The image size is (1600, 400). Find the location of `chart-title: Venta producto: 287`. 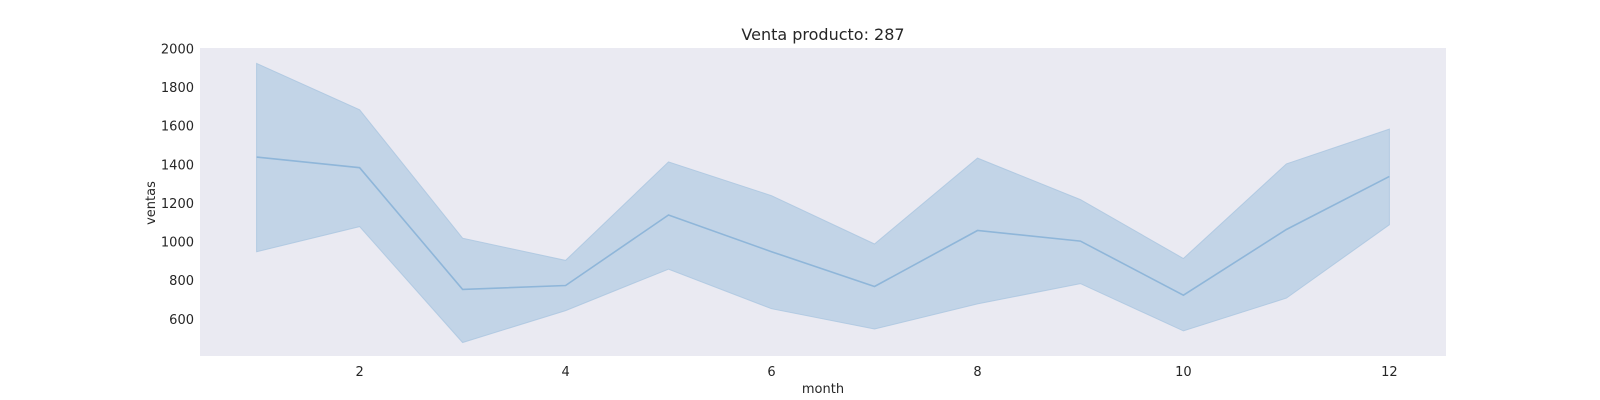

chart-title: Venta producto: 287 is located at coordinates (822, 34).